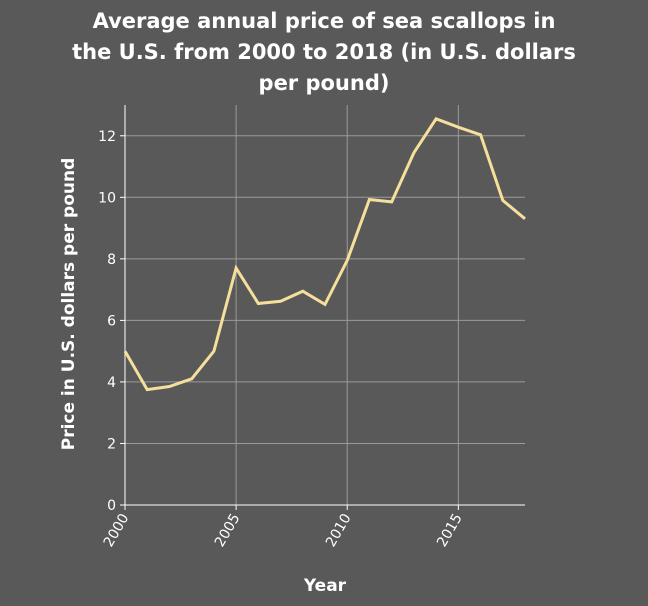 The image size is (648, 606). Describe the element at coordinates (111, 506) in the screenshot. I see `y-tick-label: 0` at that location.